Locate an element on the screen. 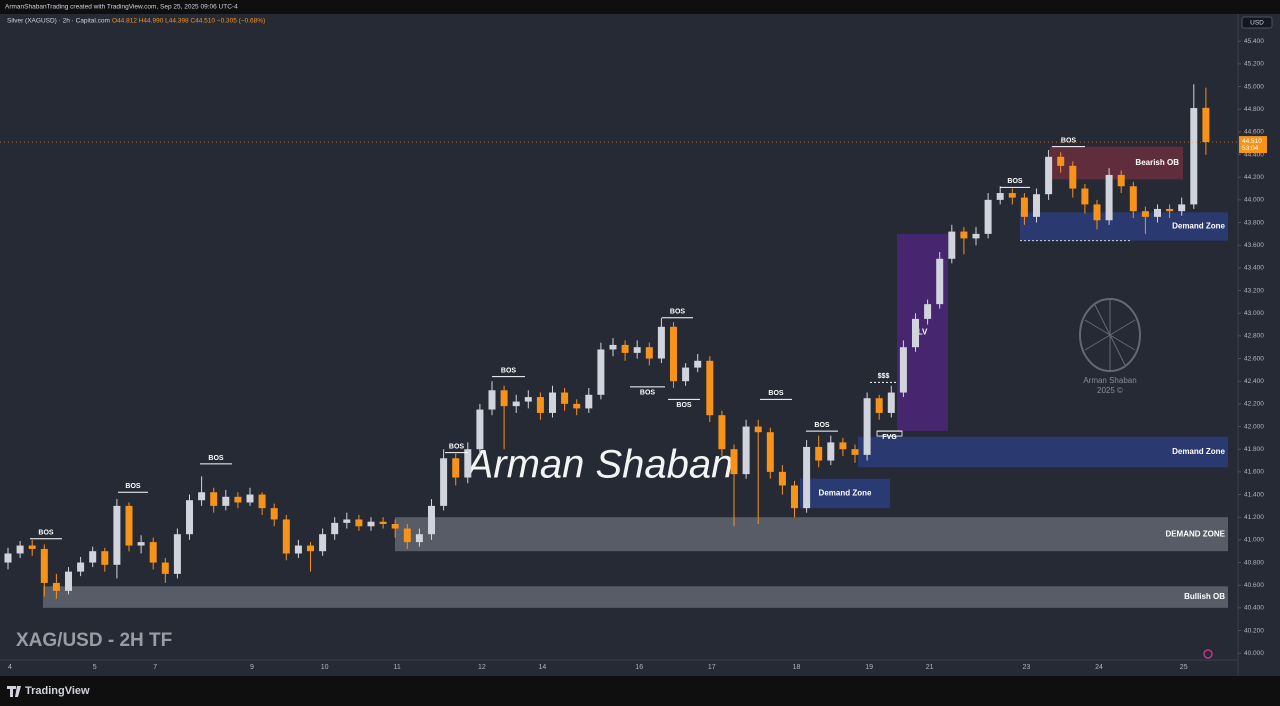 This screenshot has width=1280, height=706. x-tick-label: 14 is located at coordinates (543, 667).